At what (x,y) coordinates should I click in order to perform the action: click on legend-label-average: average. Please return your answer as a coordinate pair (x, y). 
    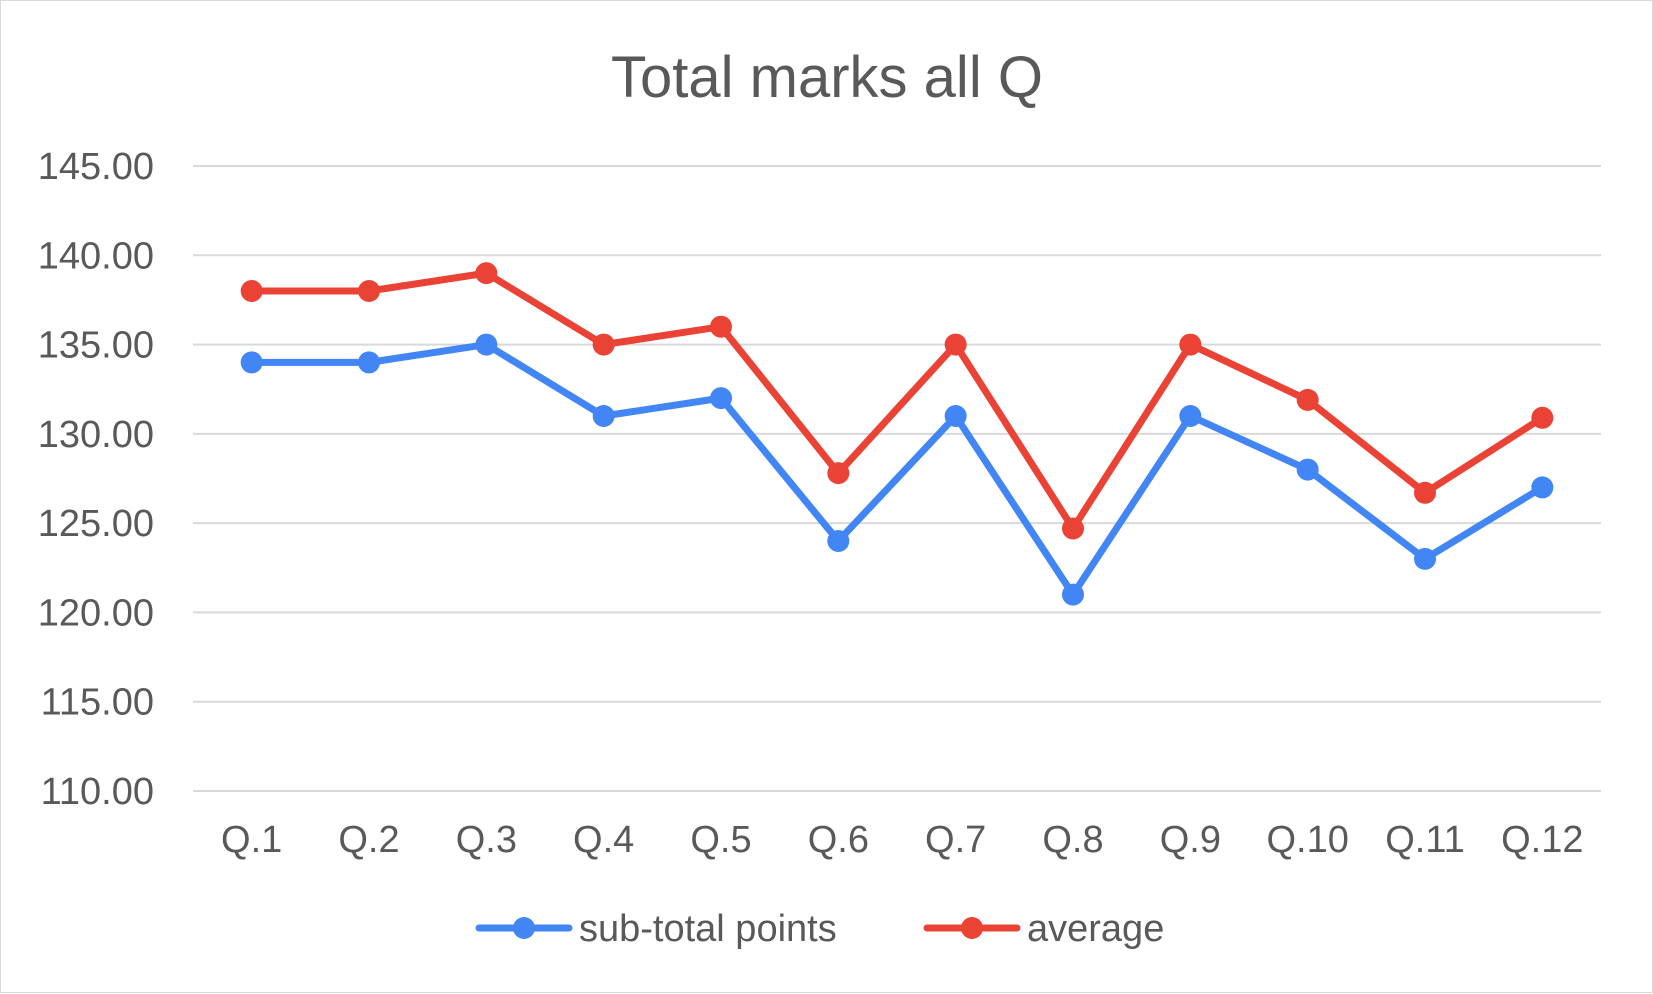
    Looking at the image, I should click on (1095, 929).